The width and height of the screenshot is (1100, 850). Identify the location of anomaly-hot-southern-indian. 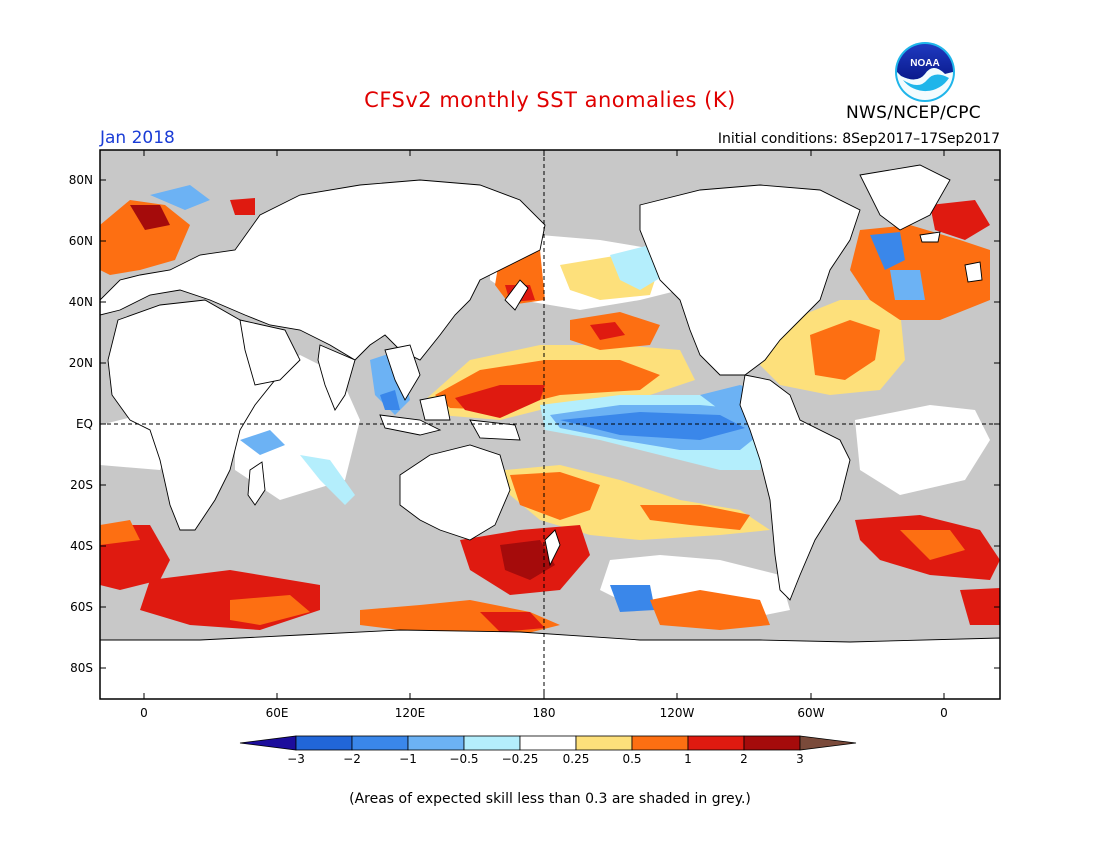
(512, 622).